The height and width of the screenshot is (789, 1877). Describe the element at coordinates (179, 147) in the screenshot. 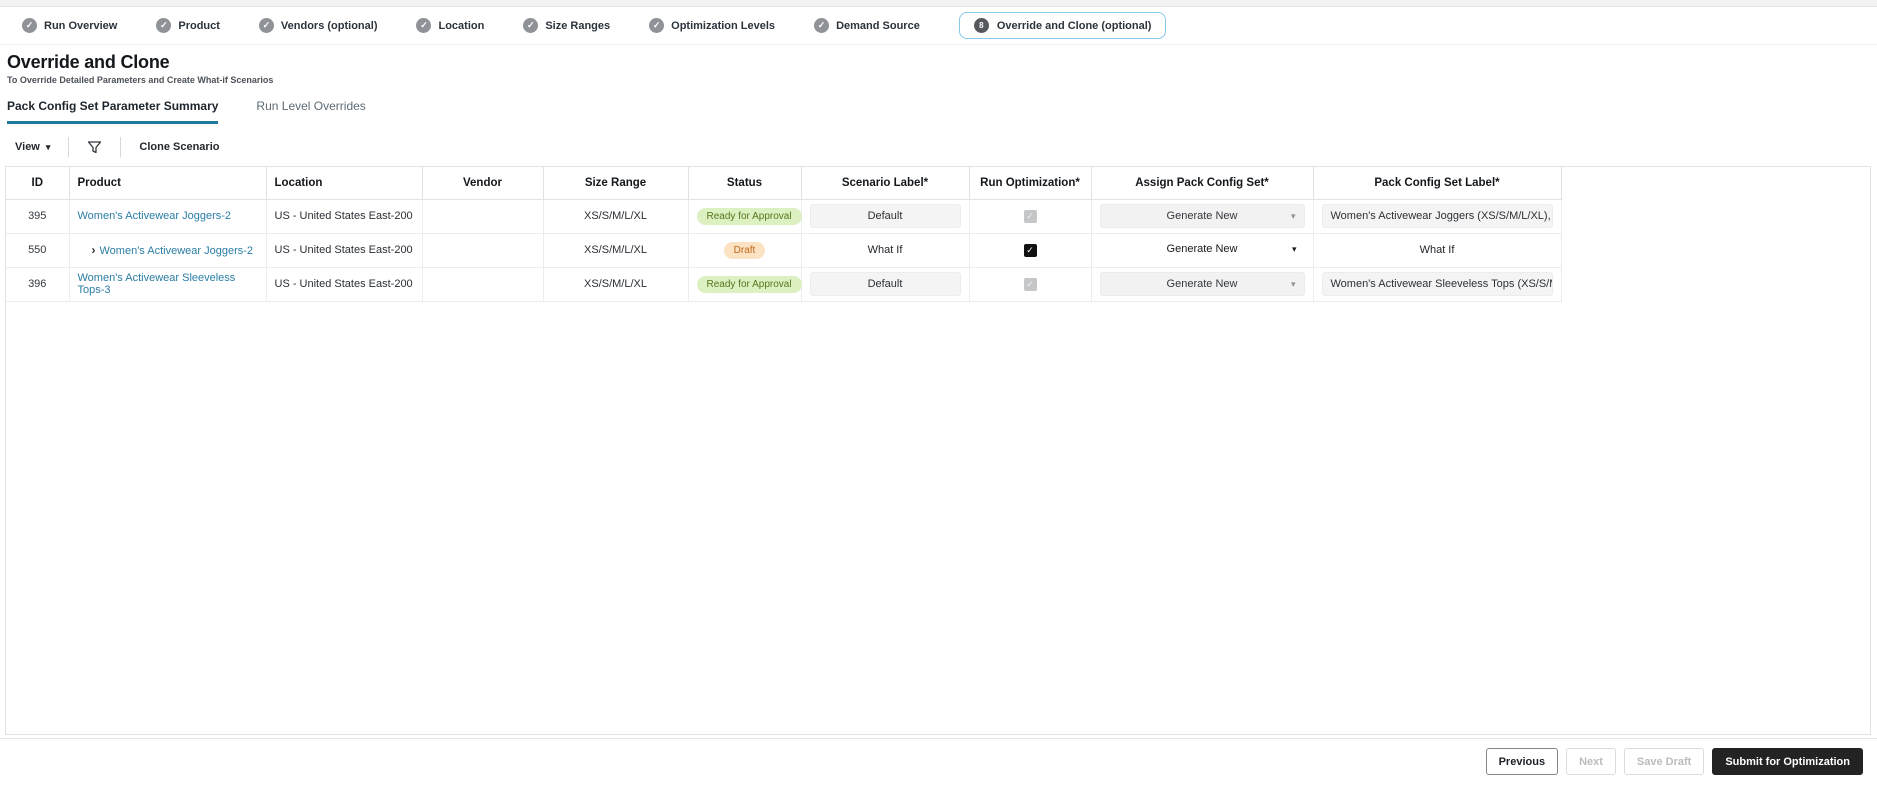

I see `clone-scenario-button: Clone Scenario` at that location.